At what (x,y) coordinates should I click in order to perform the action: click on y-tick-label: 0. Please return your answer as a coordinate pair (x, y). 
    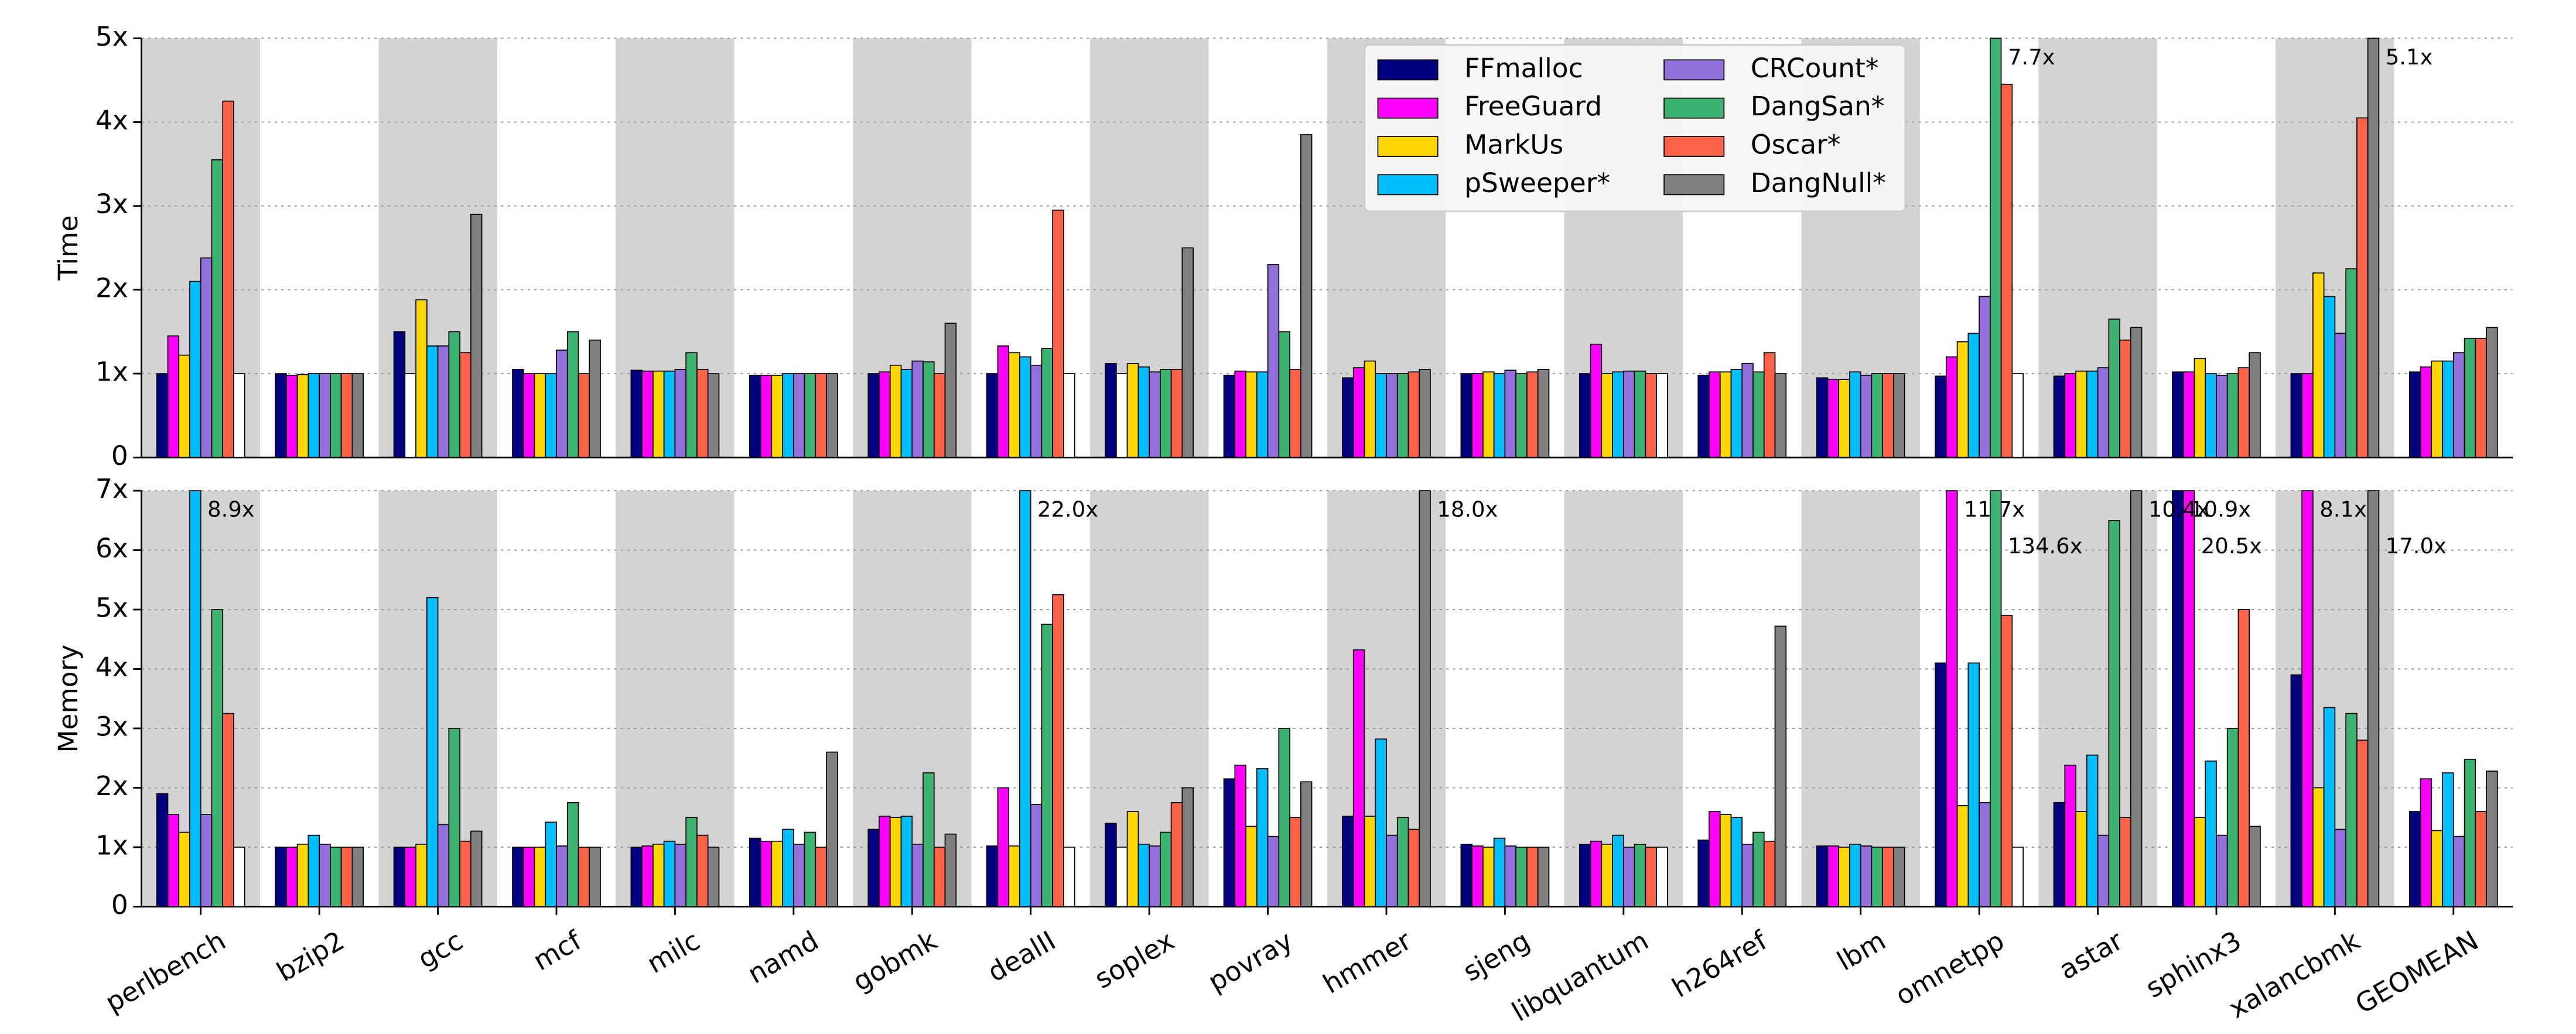
    Looking at the image, I should click on (120, 456).